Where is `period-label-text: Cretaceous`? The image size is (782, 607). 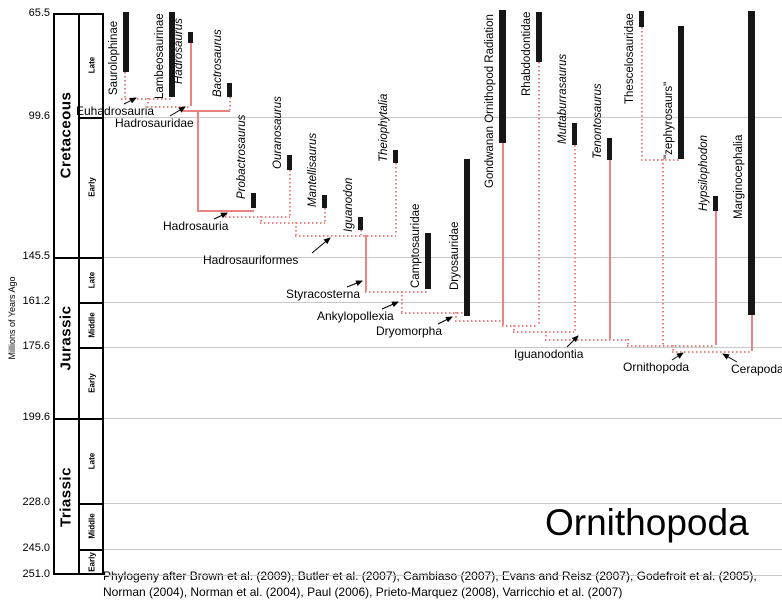
period-label-text: Cretaceous is located at coordinates (65, 135).